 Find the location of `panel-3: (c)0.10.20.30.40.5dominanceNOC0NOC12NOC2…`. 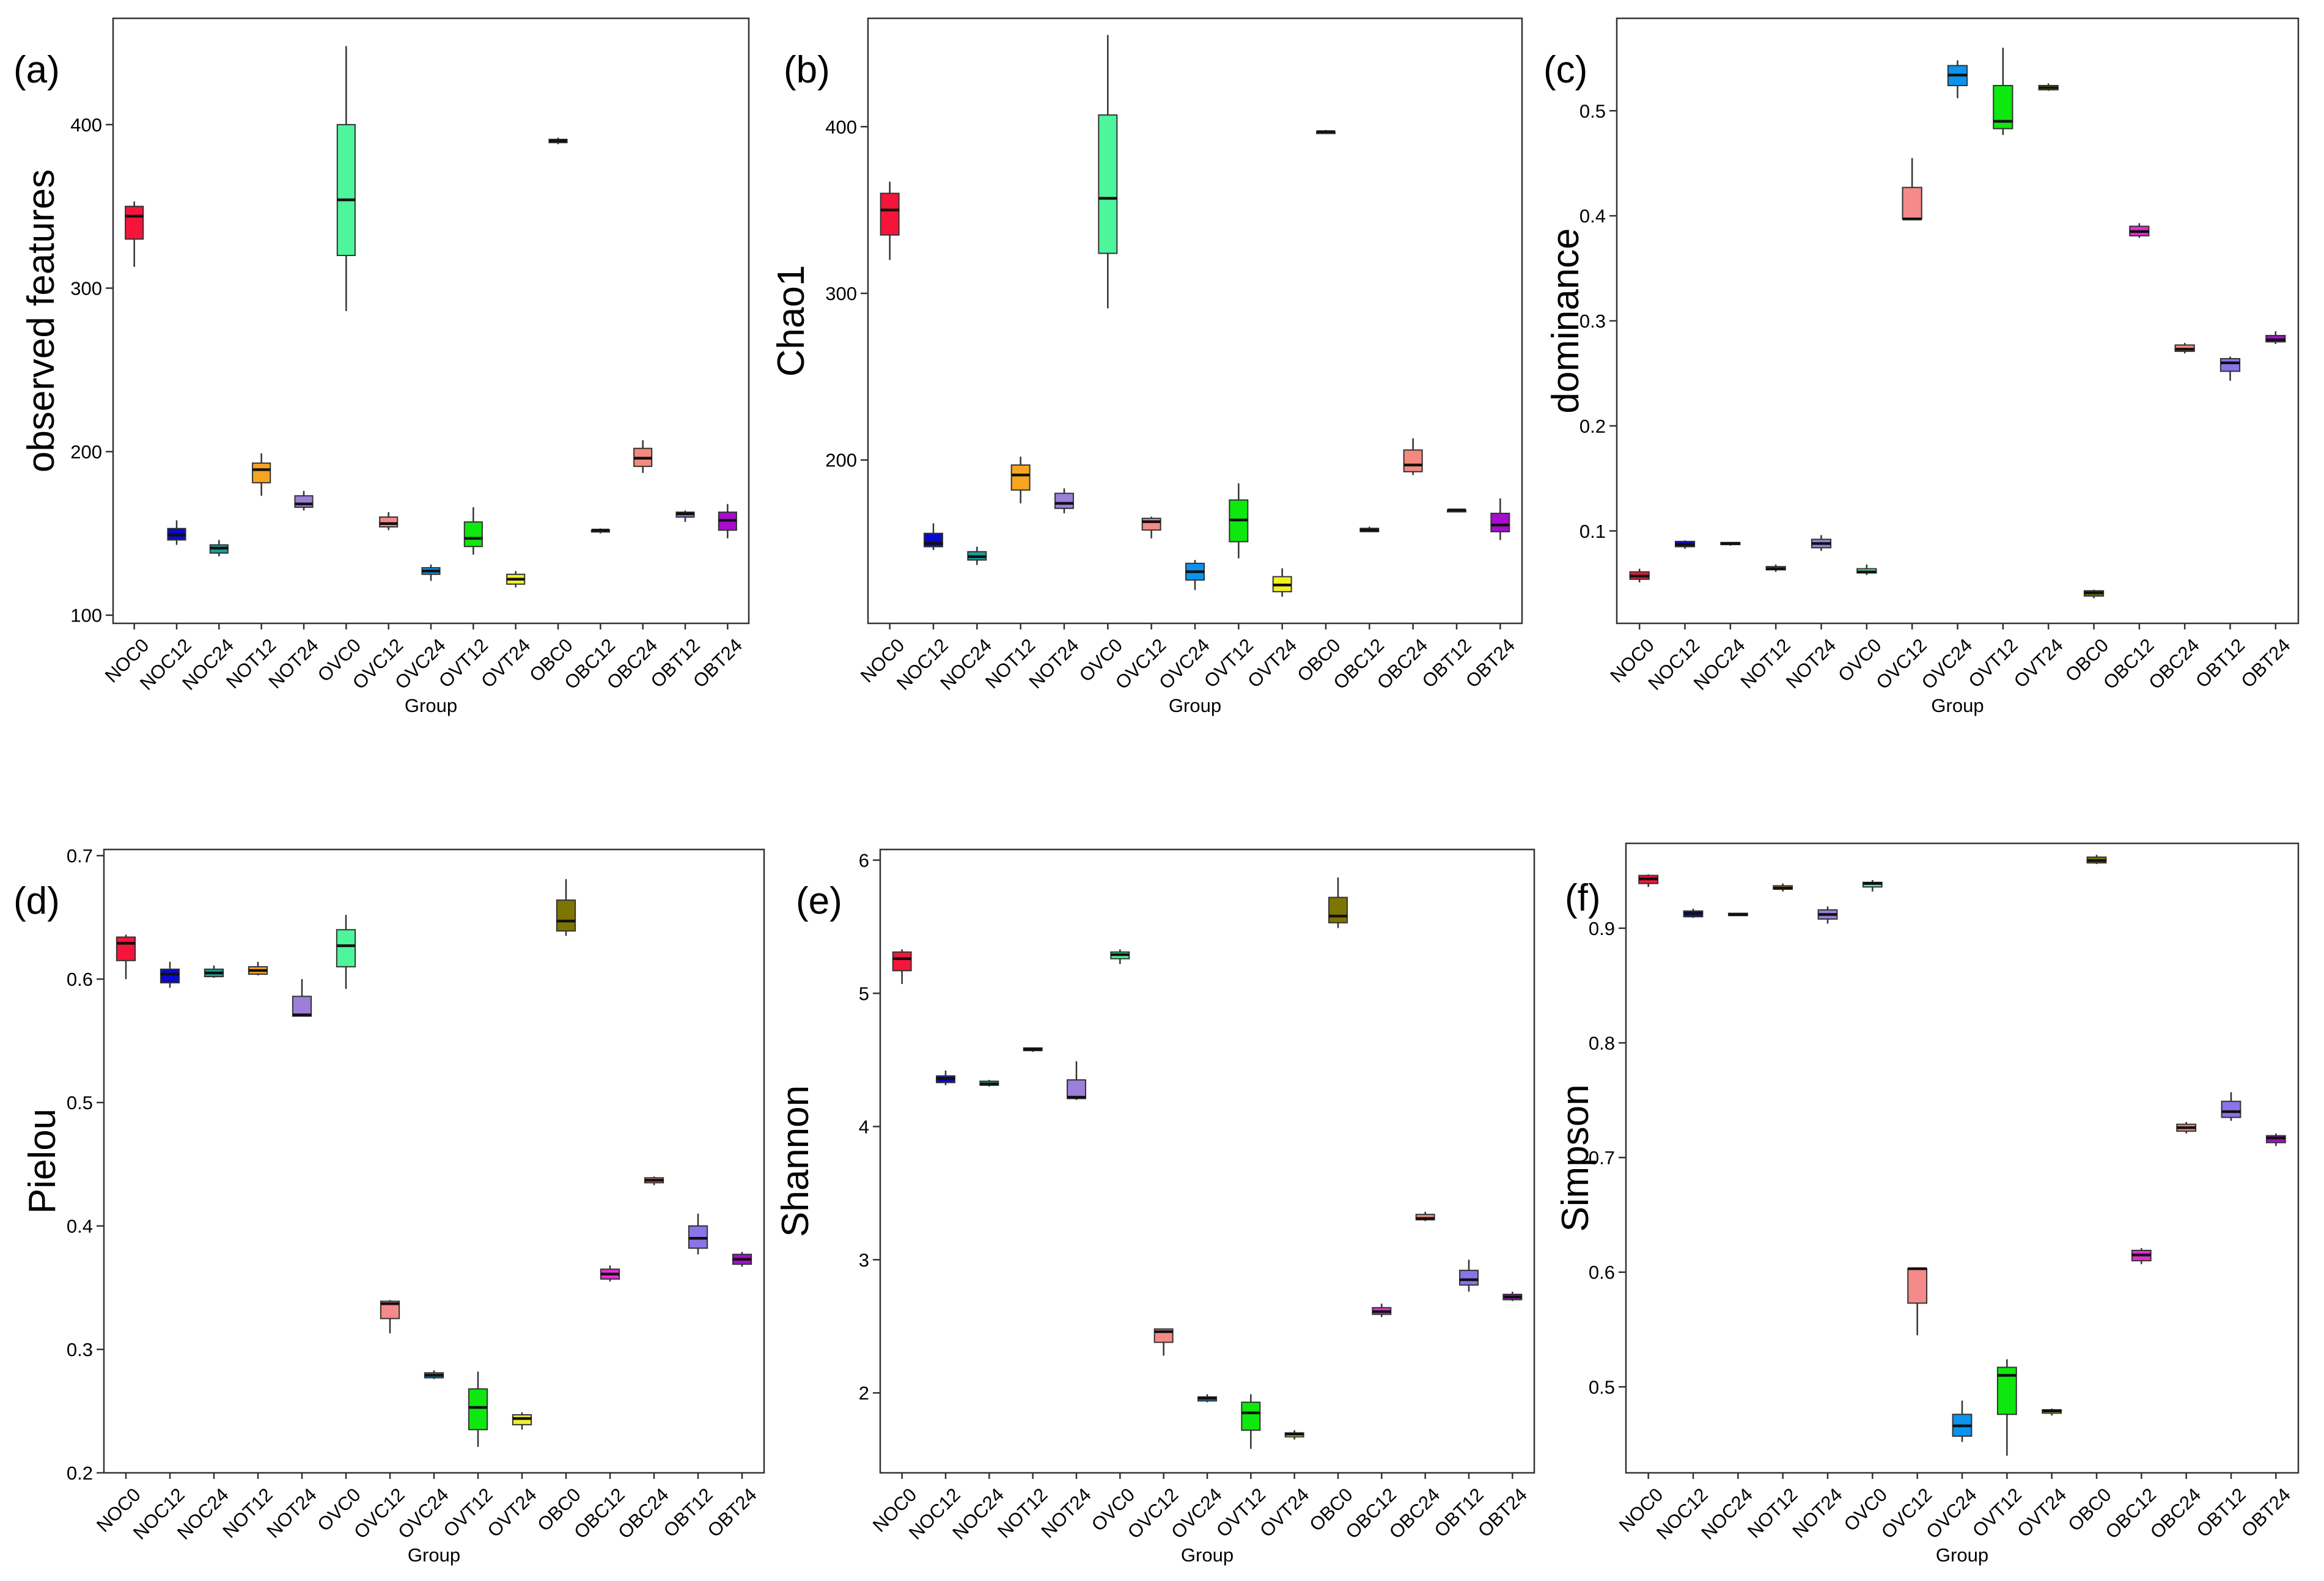

panel-3: (c)0.10.20.30.40.5dominanceNOC0NOC12NOC2… is located at coordinates (1921, 366).